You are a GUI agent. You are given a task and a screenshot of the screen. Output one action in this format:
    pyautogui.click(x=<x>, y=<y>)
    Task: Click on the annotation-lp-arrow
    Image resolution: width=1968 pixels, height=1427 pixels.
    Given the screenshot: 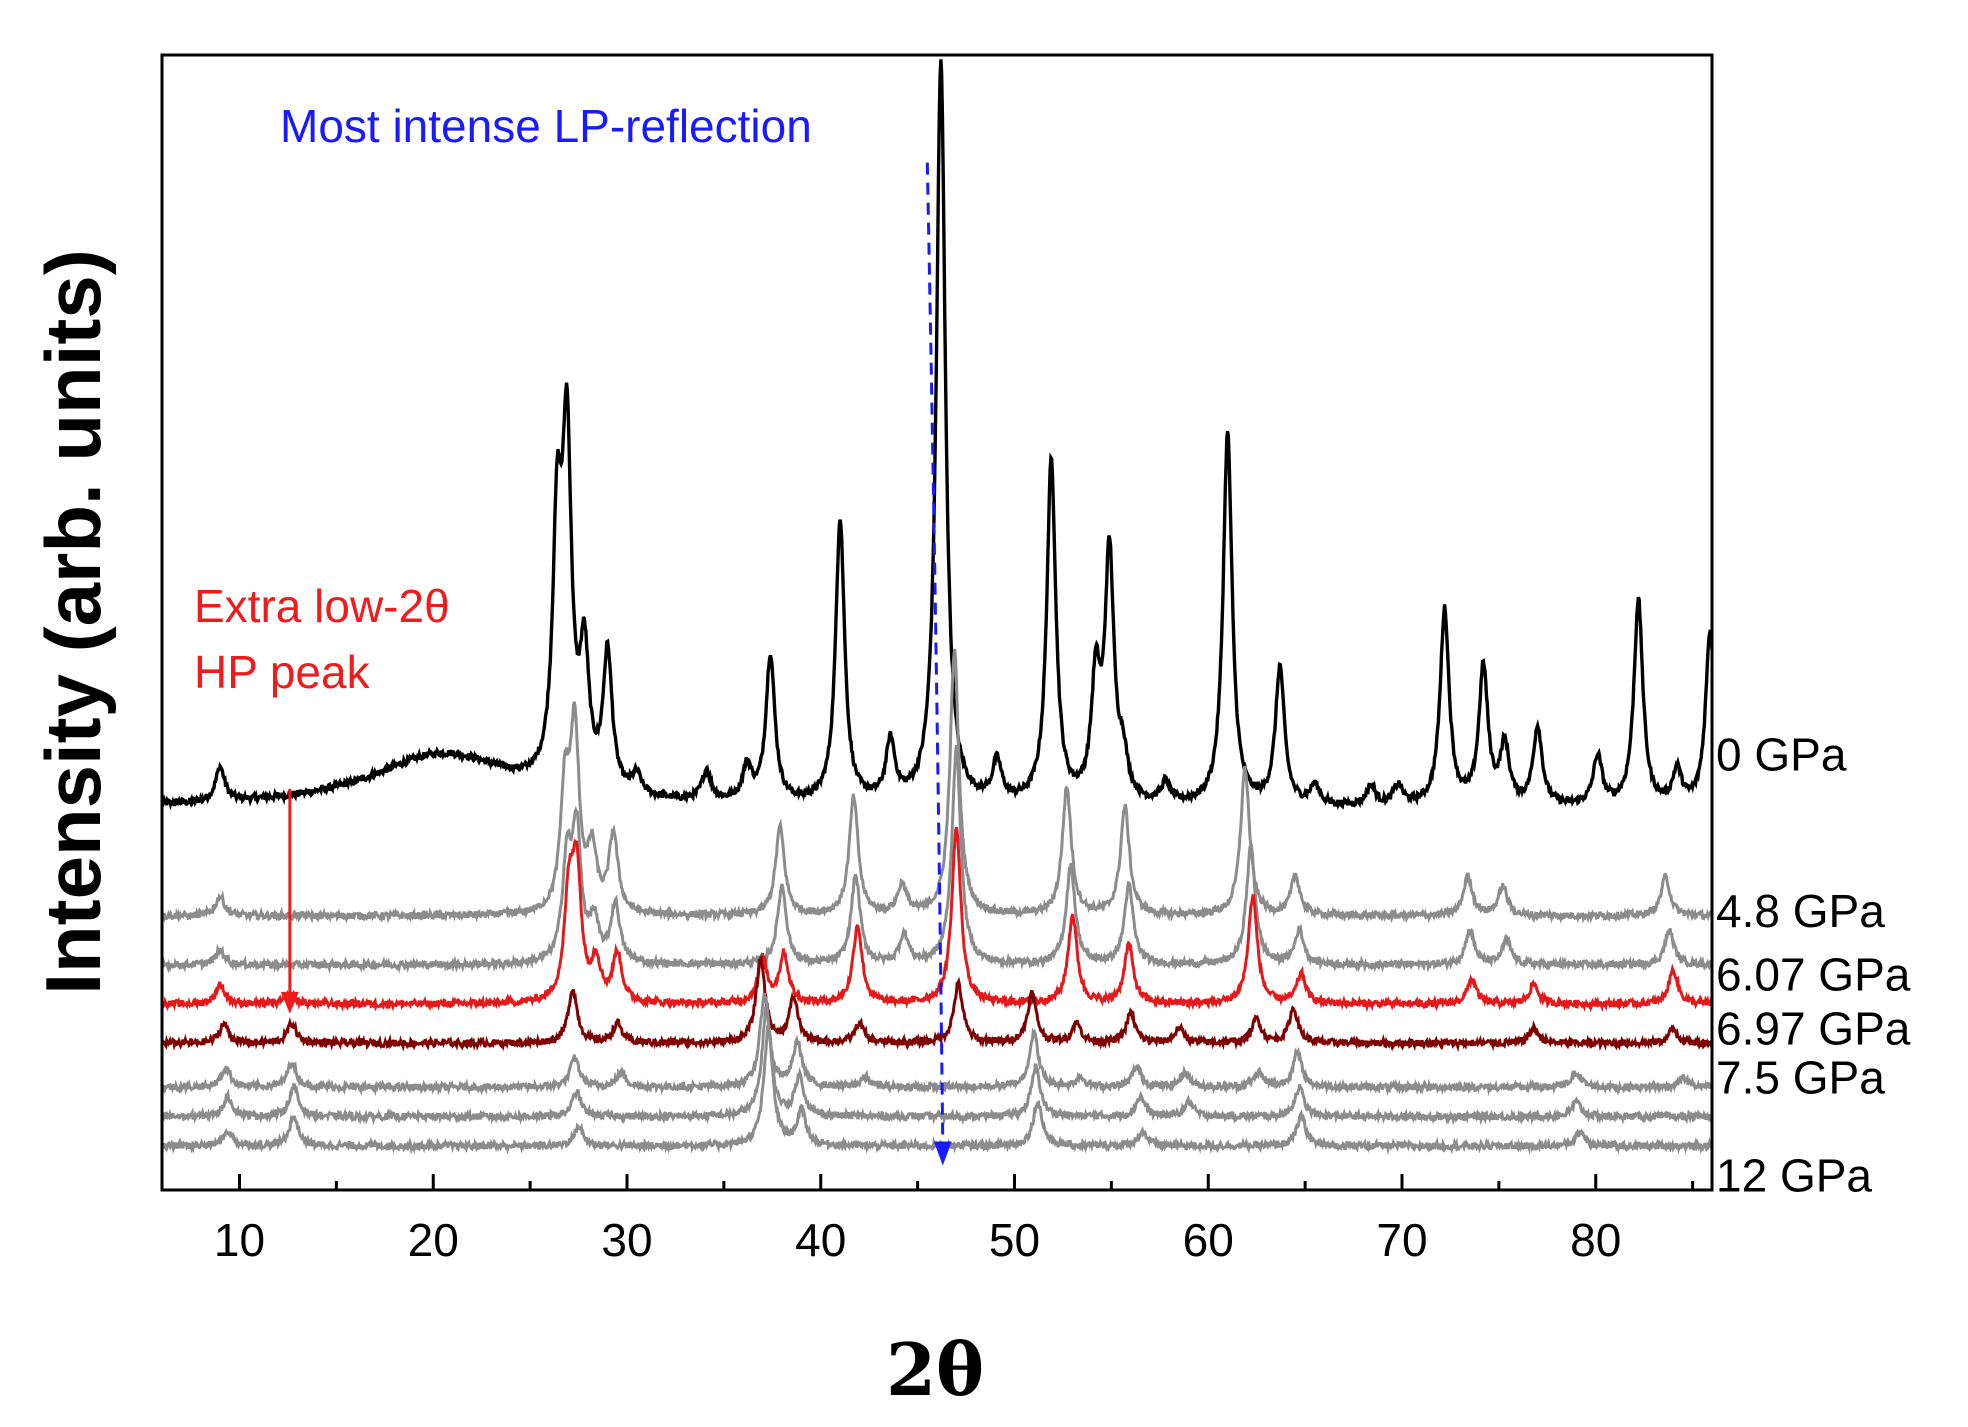 What is the action you would take?
    pyautogui.click(x=935, y=655)
    